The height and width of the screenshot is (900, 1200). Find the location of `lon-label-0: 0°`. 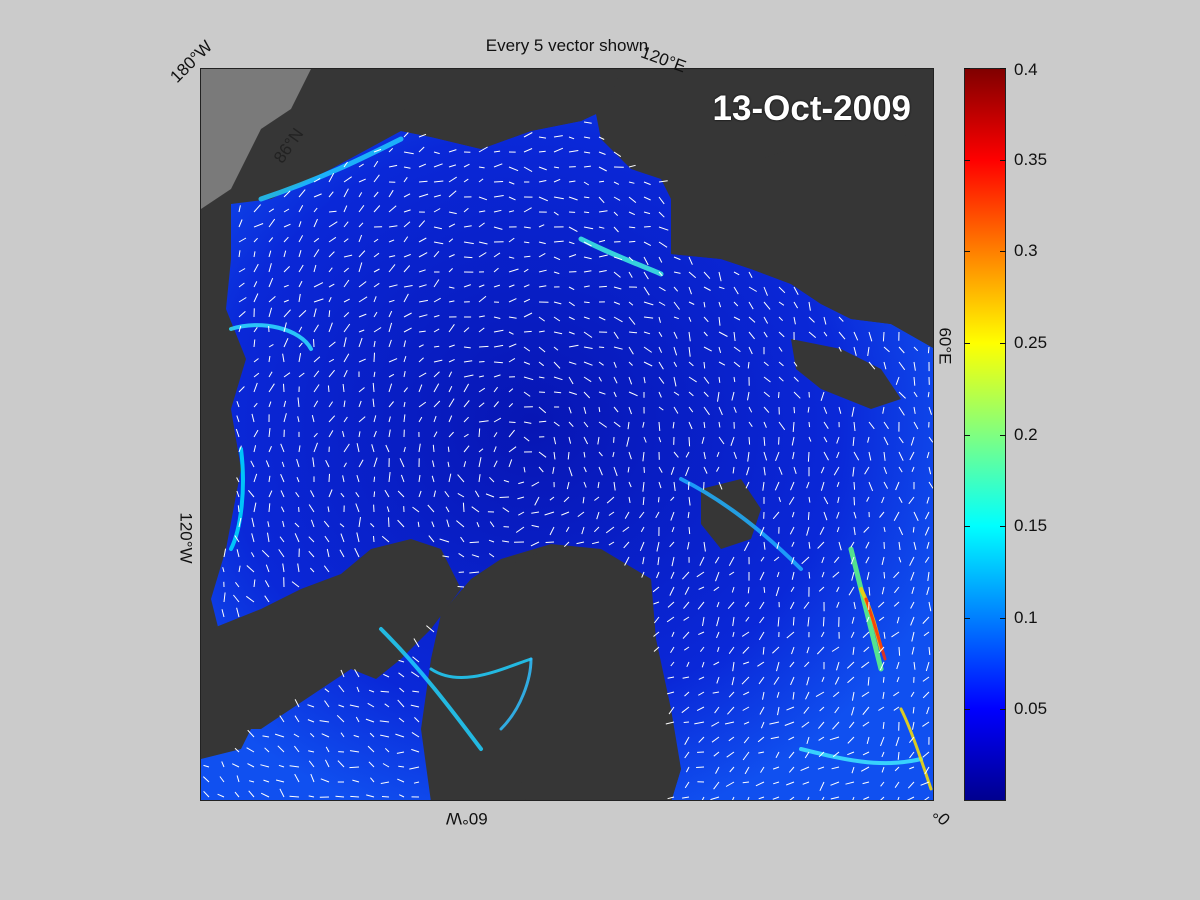

lon-label-0: 0° is located at coordinates (942, 816).